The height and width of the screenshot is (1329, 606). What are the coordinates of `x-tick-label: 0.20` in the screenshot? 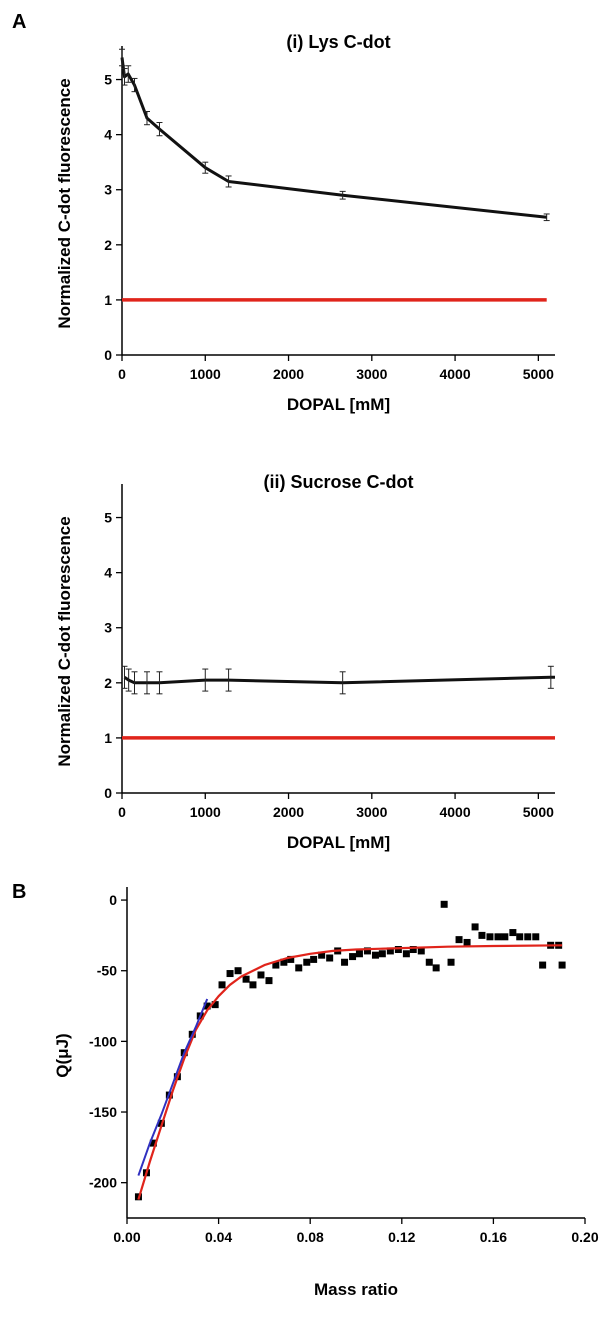 It's located at (584, 1237).